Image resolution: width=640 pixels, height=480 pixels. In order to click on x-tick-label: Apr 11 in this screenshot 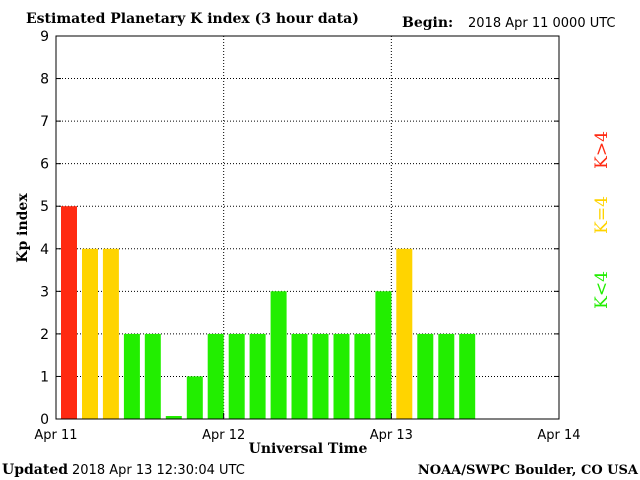, I will do `click(55, 435)`.